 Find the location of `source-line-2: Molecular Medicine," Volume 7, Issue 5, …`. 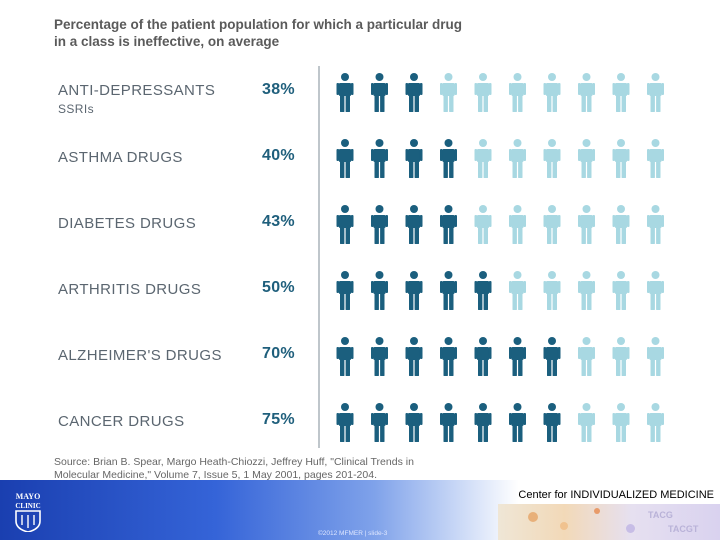

source-line-2: Molecular Medicine," Volume 7, Issue 5, … is located at coordinates (215, 475).